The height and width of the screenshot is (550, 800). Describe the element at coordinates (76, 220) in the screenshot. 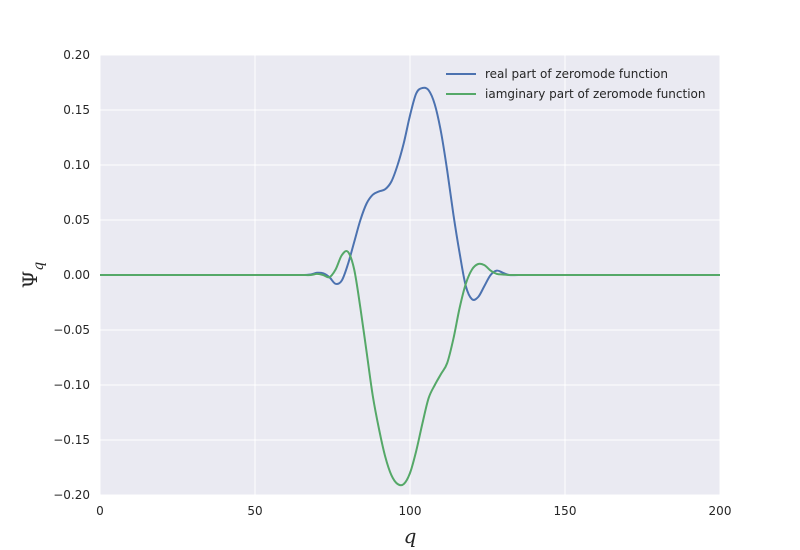

I see `y-tick-label: 0.05` at that location.